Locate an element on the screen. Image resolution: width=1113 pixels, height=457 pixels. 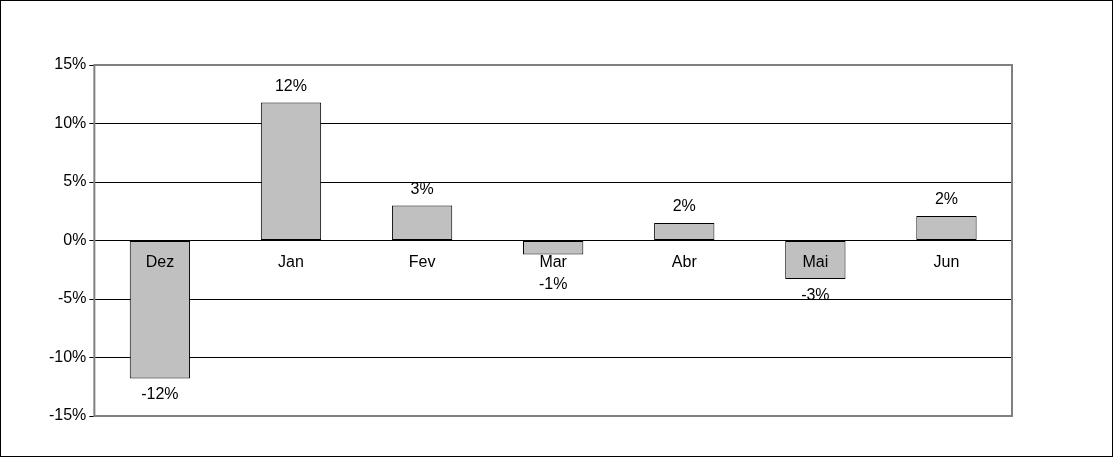
x-tick-label: Mai is located at coordinates (815, 261).